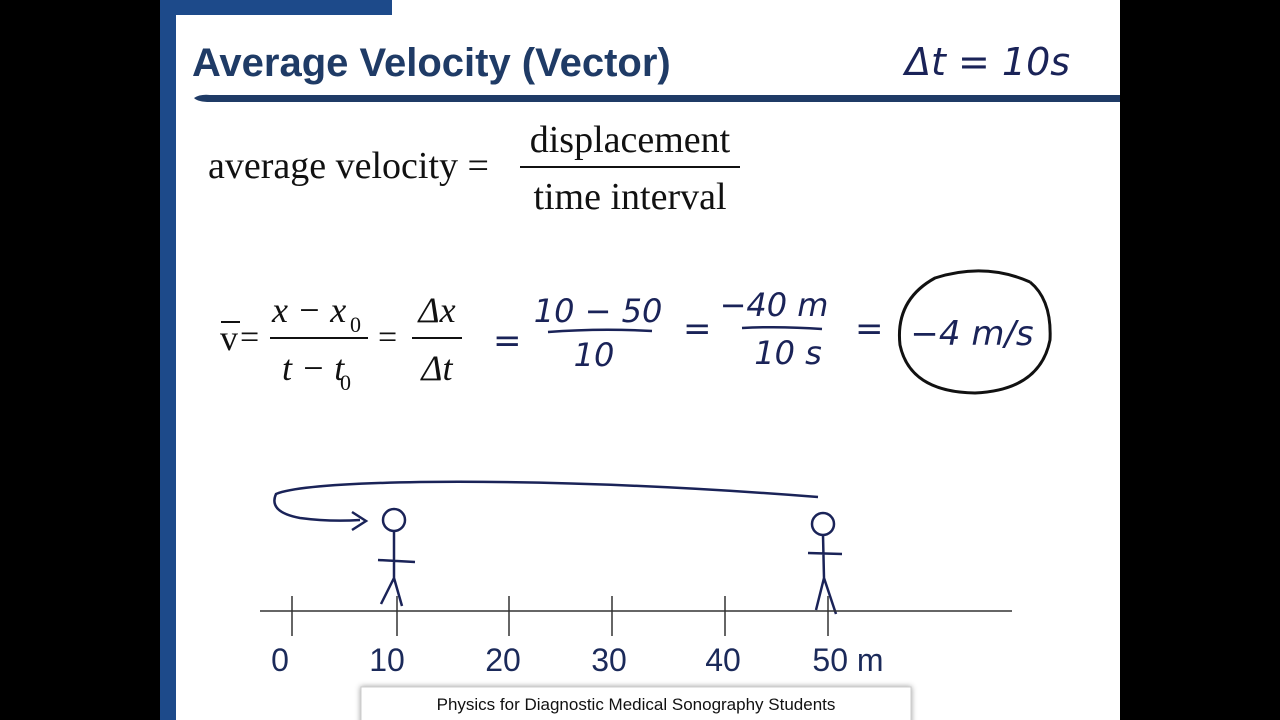 The height and width of the screenshot is (720, 1280). Describe the element at coordinates (229, 338) in the screenshot. I see `velocity-symbol: v` at that location.